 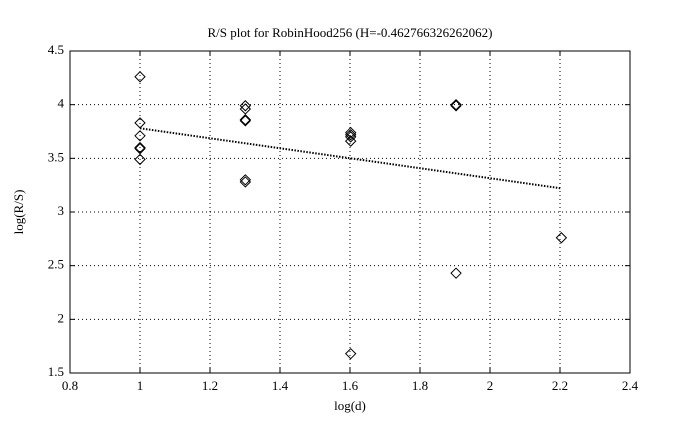 What do you see at coordinates (350, 405) in the screenshot?
I see `x-axis-label: log(d)` at bounding box center [350, 405].